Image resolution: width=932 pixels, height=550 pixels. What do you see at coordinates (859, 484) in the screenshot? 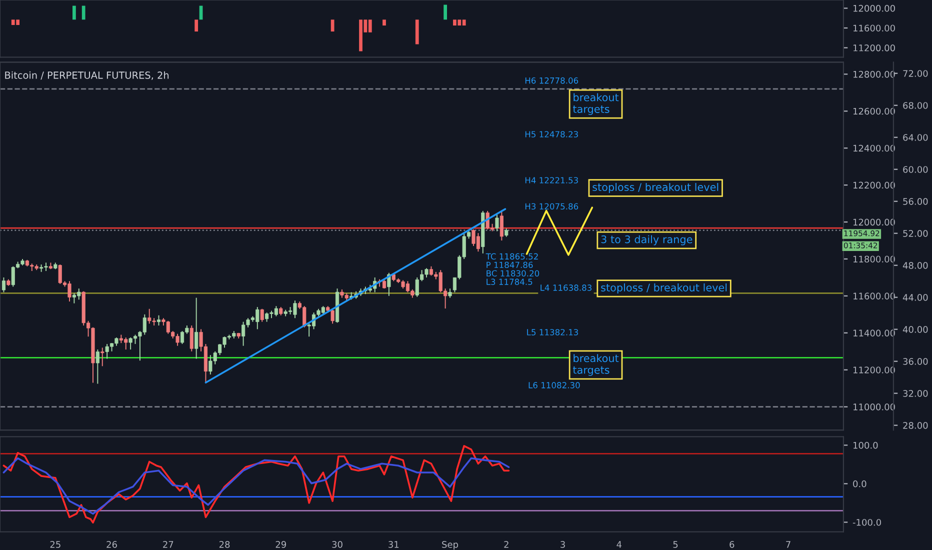
I see `y-tick-label: 0.0` at bounding box center [859, 484].